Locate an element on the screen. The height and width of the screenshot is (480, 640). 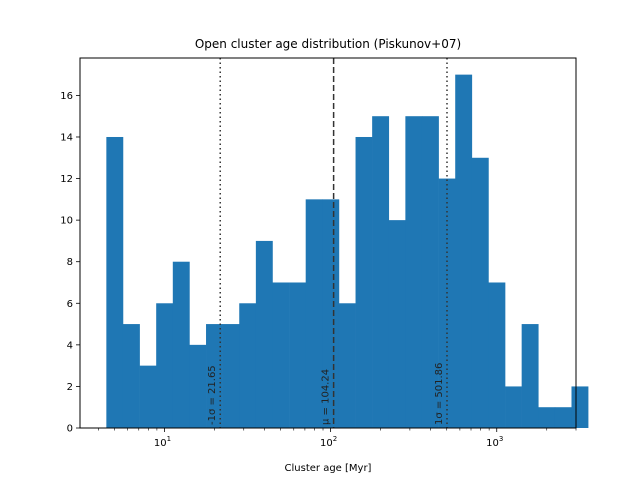
y-tick-label: 4 is located at coordinates (70, 345).